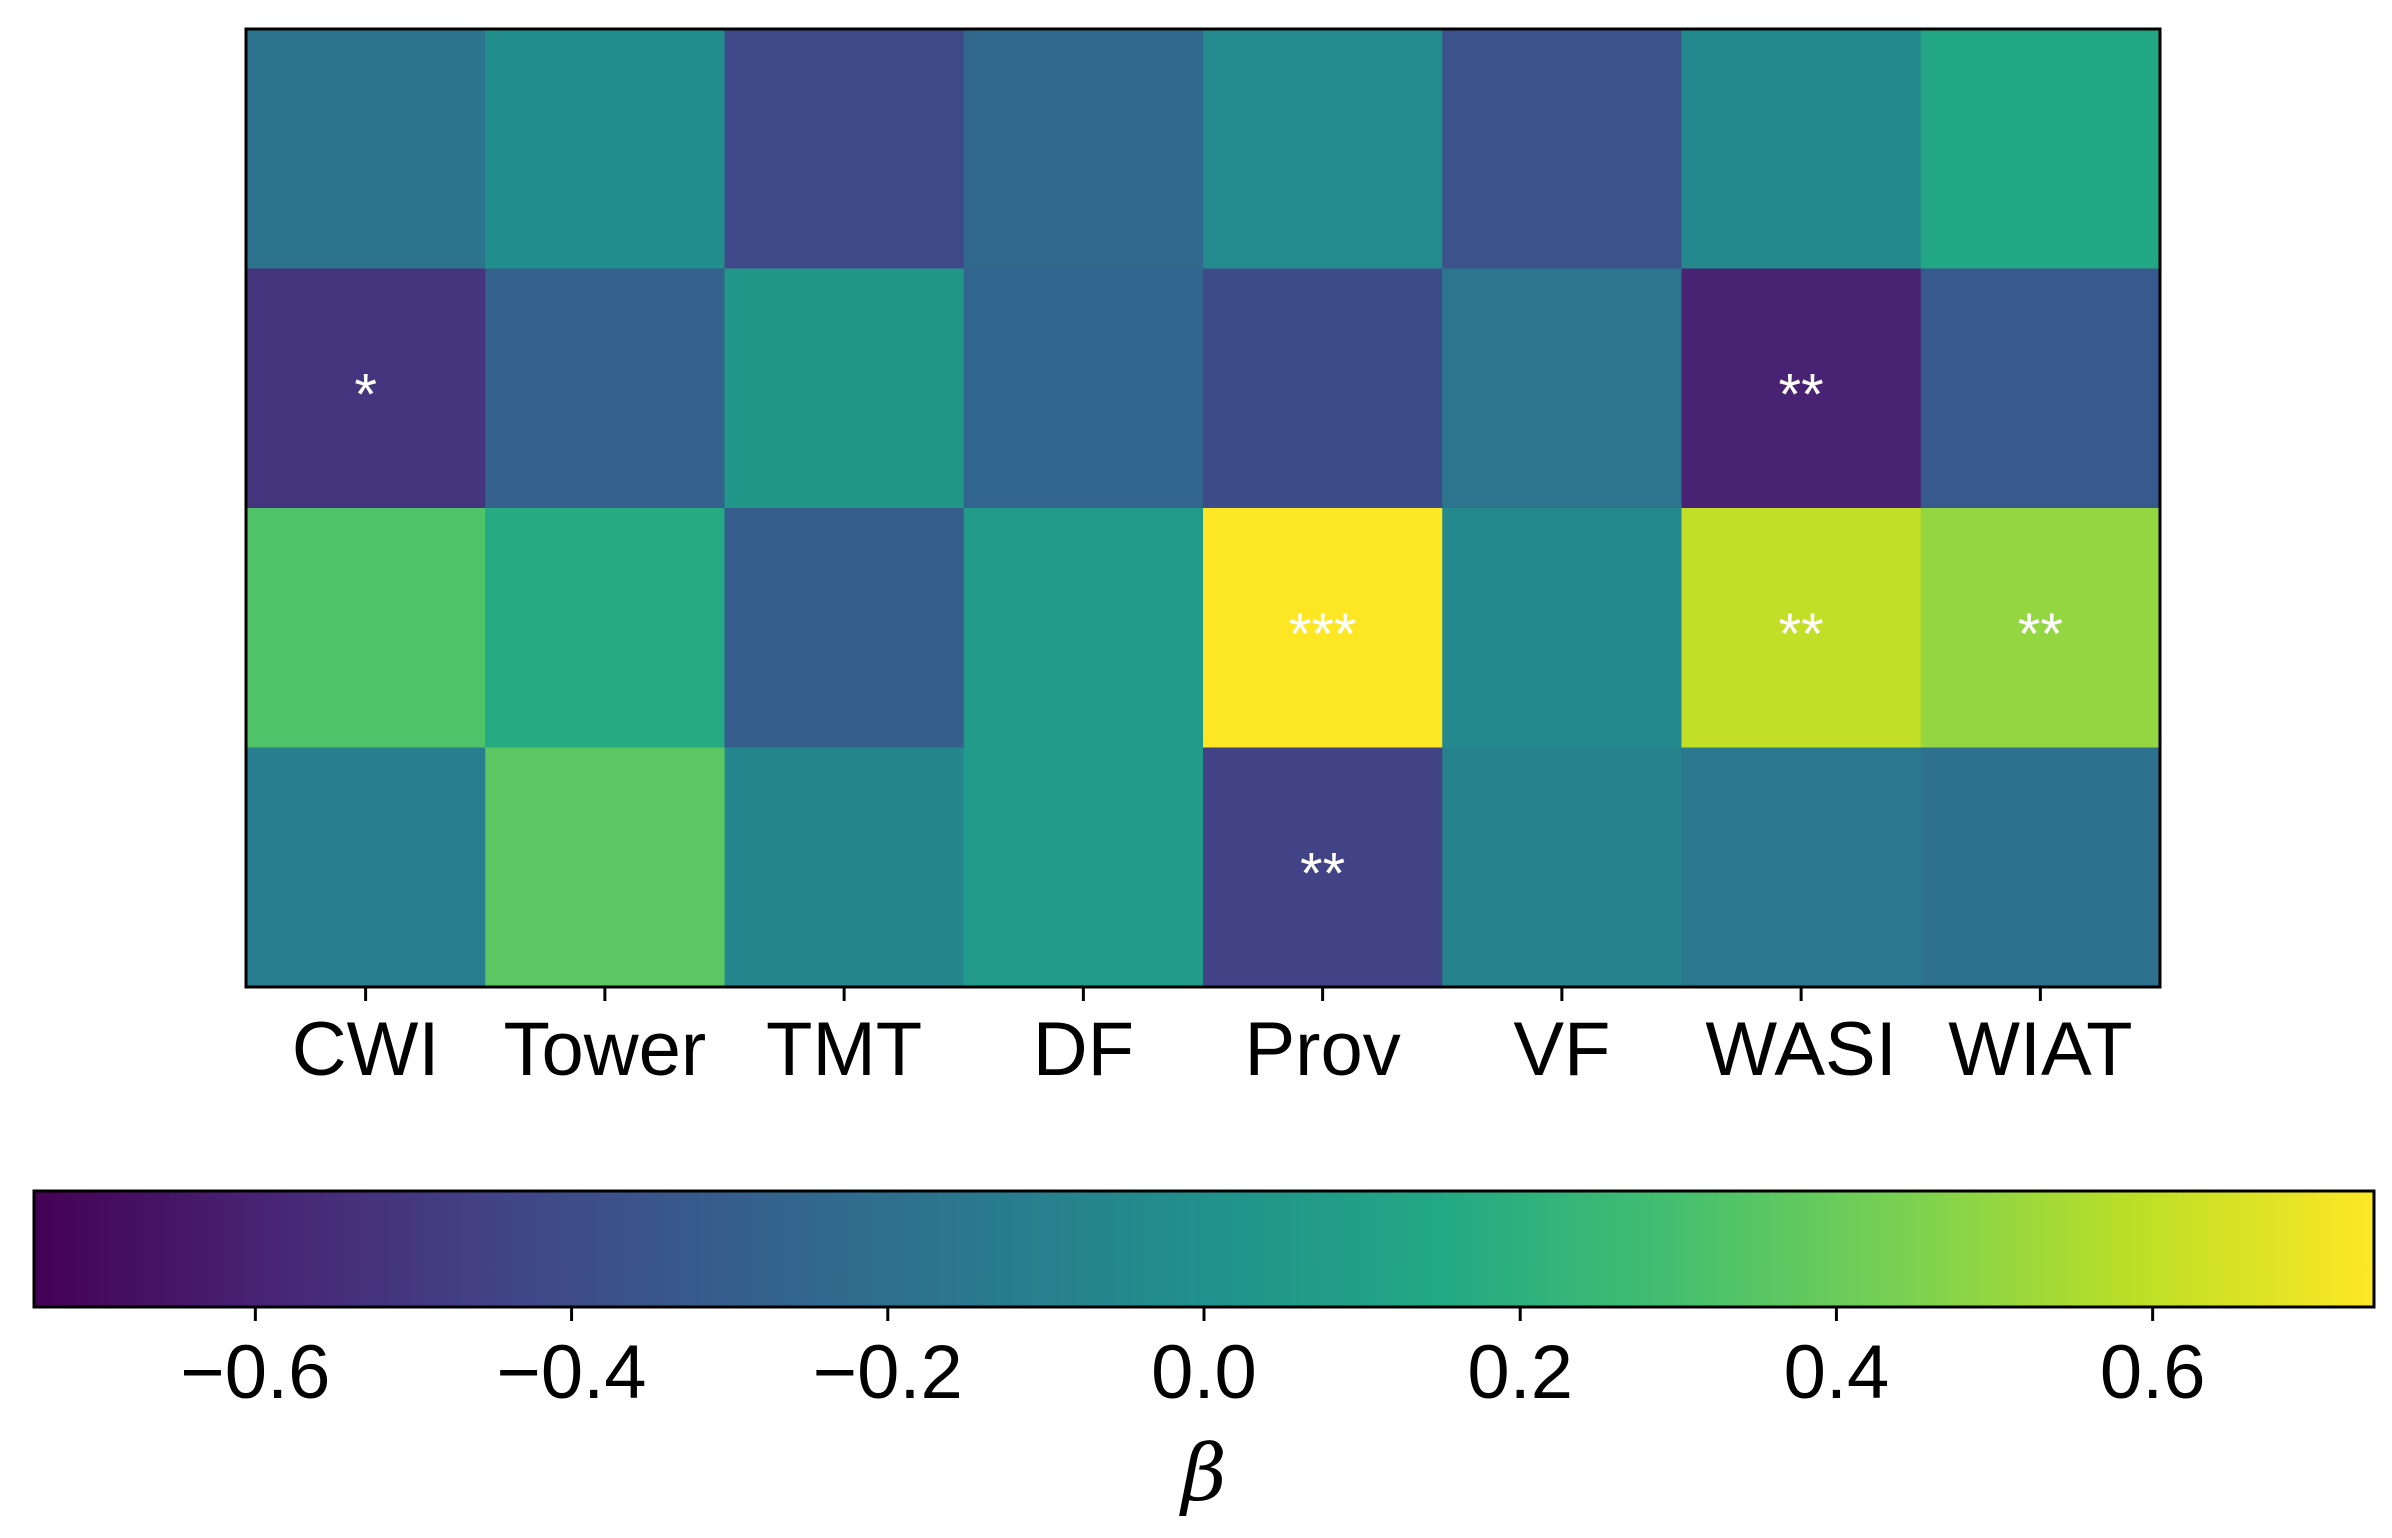 The image size is (2392, 1538). Describe the element at coordinates (1083, 867) in the screenshot. I see `heatmap-cell-r4-df` at that location.